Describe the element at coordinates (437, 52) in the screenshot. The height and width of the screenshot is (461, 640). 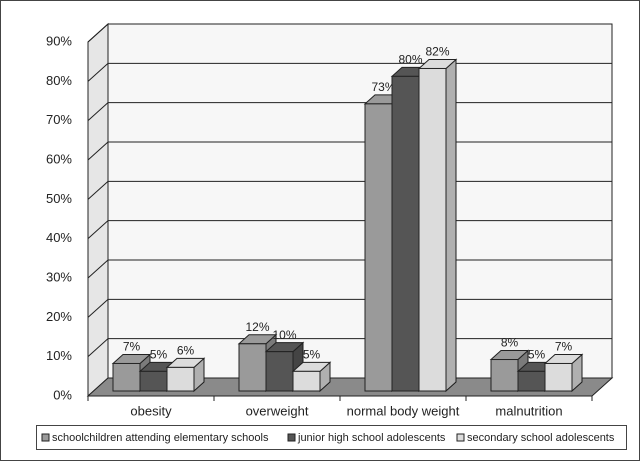
I see `value-label: 82%` at that location.